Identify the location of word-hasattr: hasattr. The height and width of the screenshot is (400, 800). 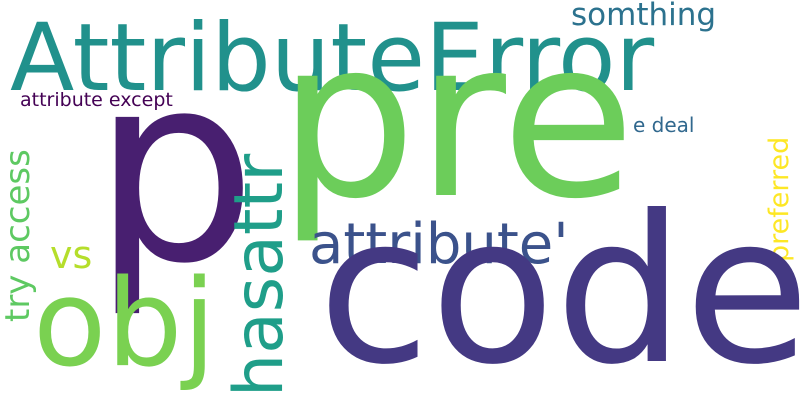
(260, 275).